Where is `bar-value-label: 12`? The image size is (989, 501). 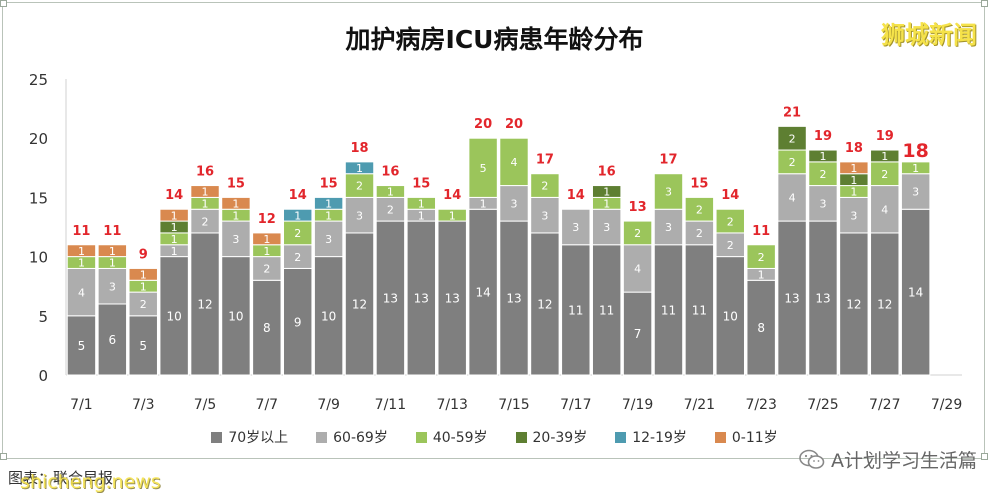 bar-value-label: 12 is located at coordinates (544, 305).